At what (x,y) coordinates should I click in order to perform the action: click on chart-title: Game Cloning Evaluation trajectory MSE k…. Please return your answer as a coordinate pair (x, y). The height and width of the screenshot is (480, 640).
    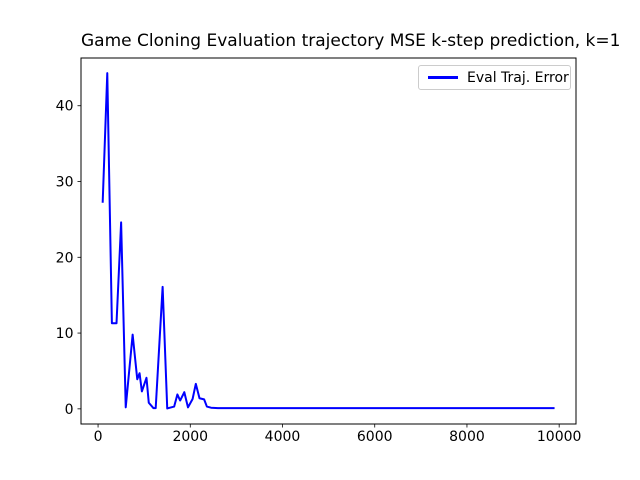
    Looking at the image, I should click on (351, 41).